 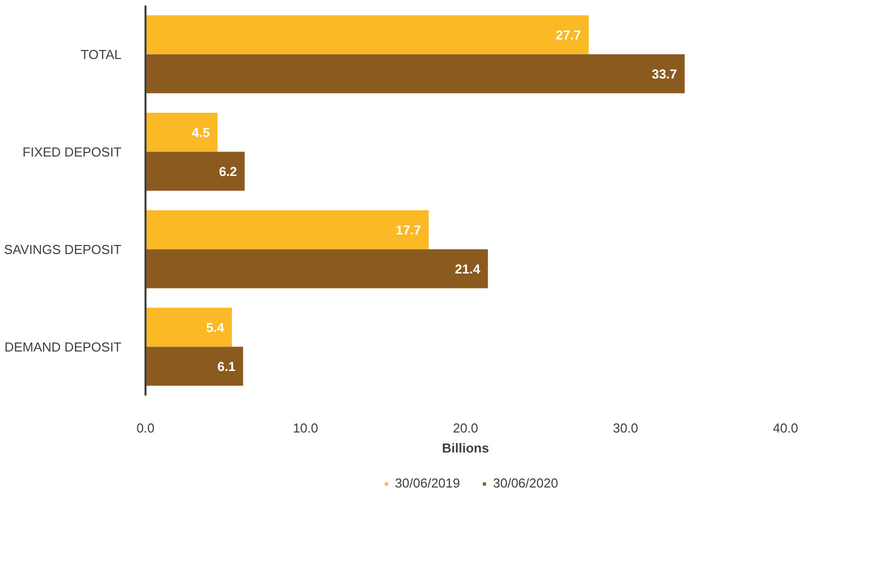 I want to click on x-tick-label: 0.0, so click(x=145, y=428).